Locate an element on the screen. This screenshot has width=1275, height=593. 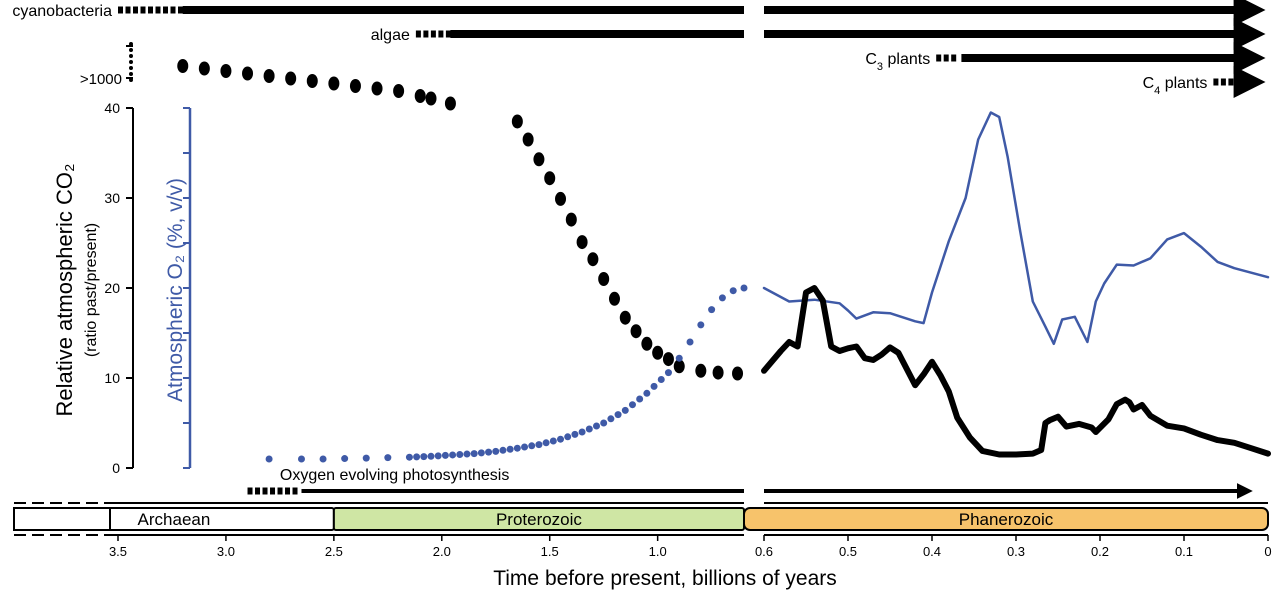
co2-line is located at coordinates (1016, 371).